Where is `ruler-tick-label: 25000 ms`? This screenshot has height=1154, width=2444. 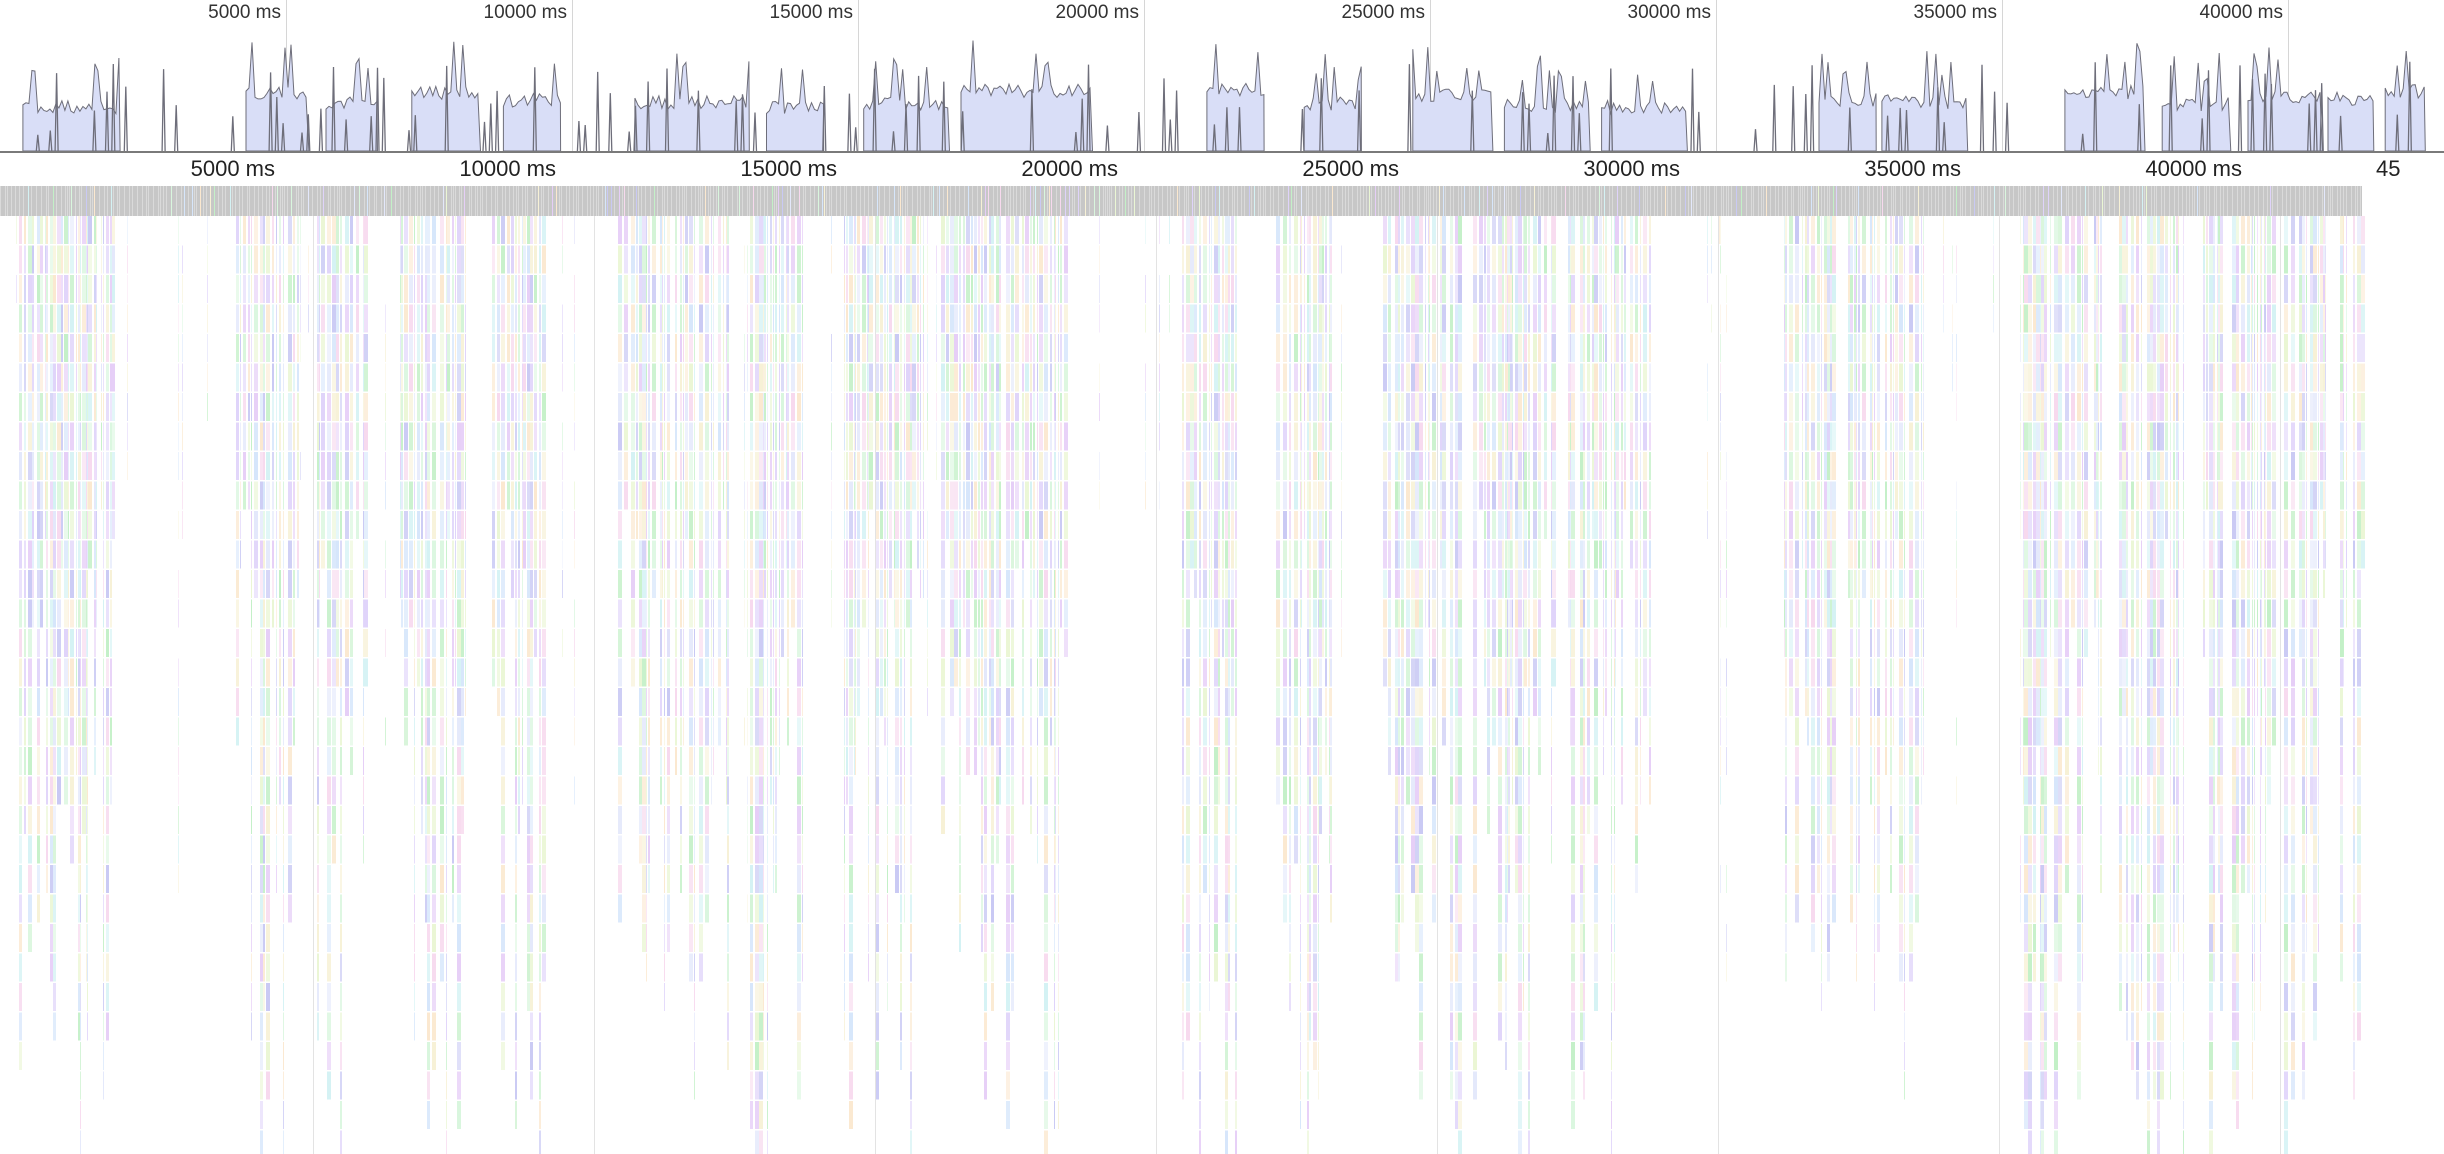 ruler-tick-label: 25000 ms is located at coordinates (1350, 168).